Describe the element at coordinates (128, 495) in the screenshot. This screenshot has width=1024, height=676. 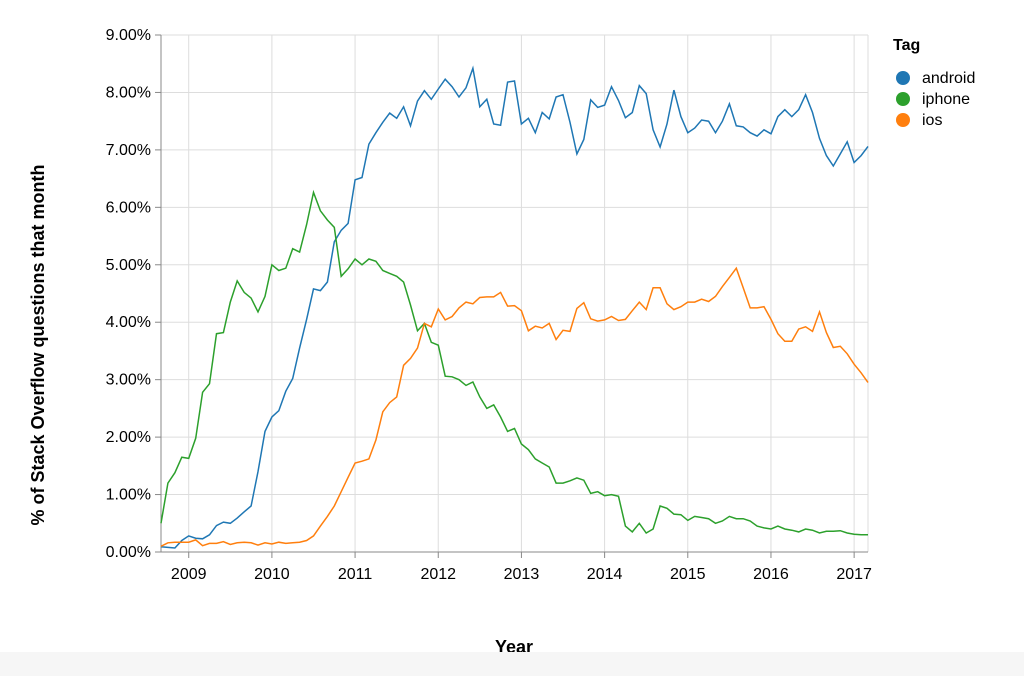
I see `y-tick-label: 1.00%` at that location.